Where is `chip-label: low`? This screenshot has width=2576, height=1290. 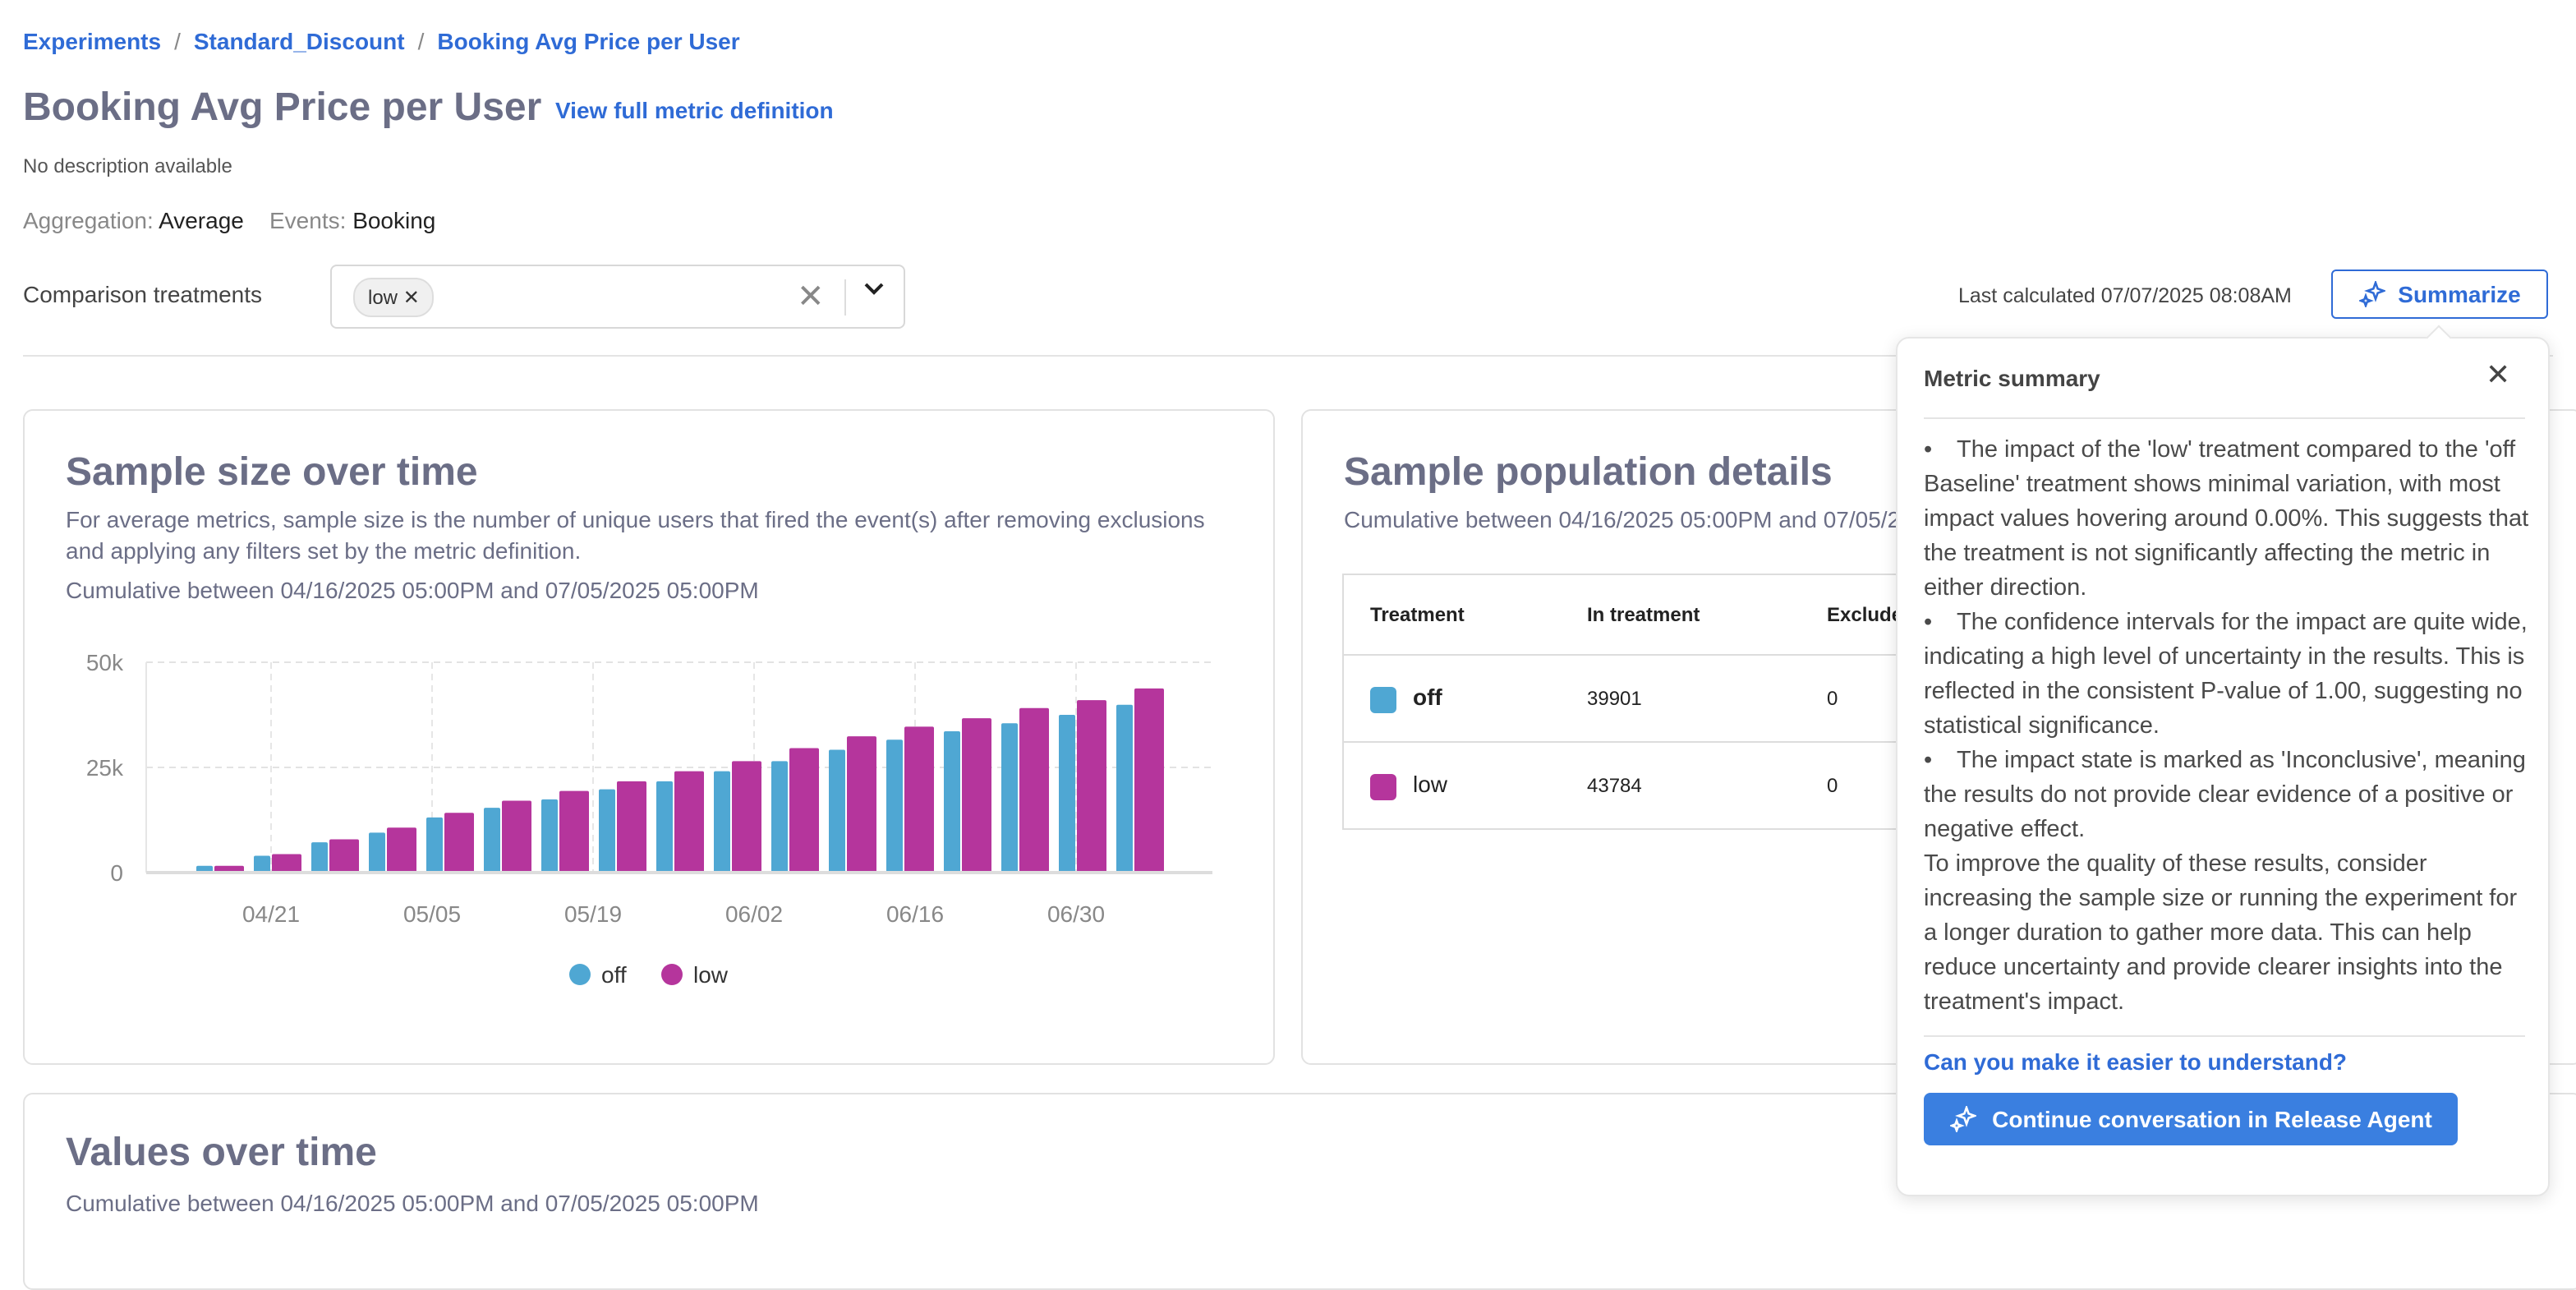 chip-label: low is located at coordinates (383, 297).